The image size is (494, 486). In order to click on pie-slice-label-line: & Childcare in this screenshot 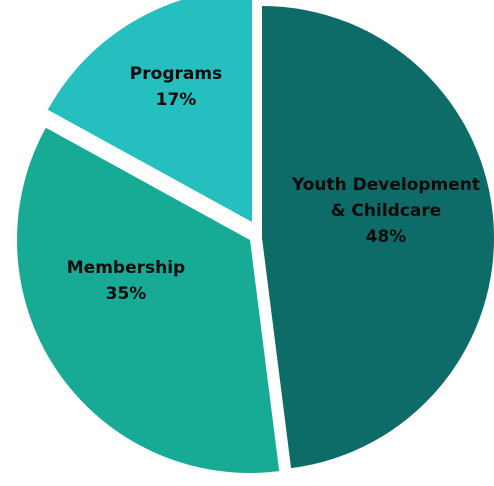, I will do `click(386, 211)`.